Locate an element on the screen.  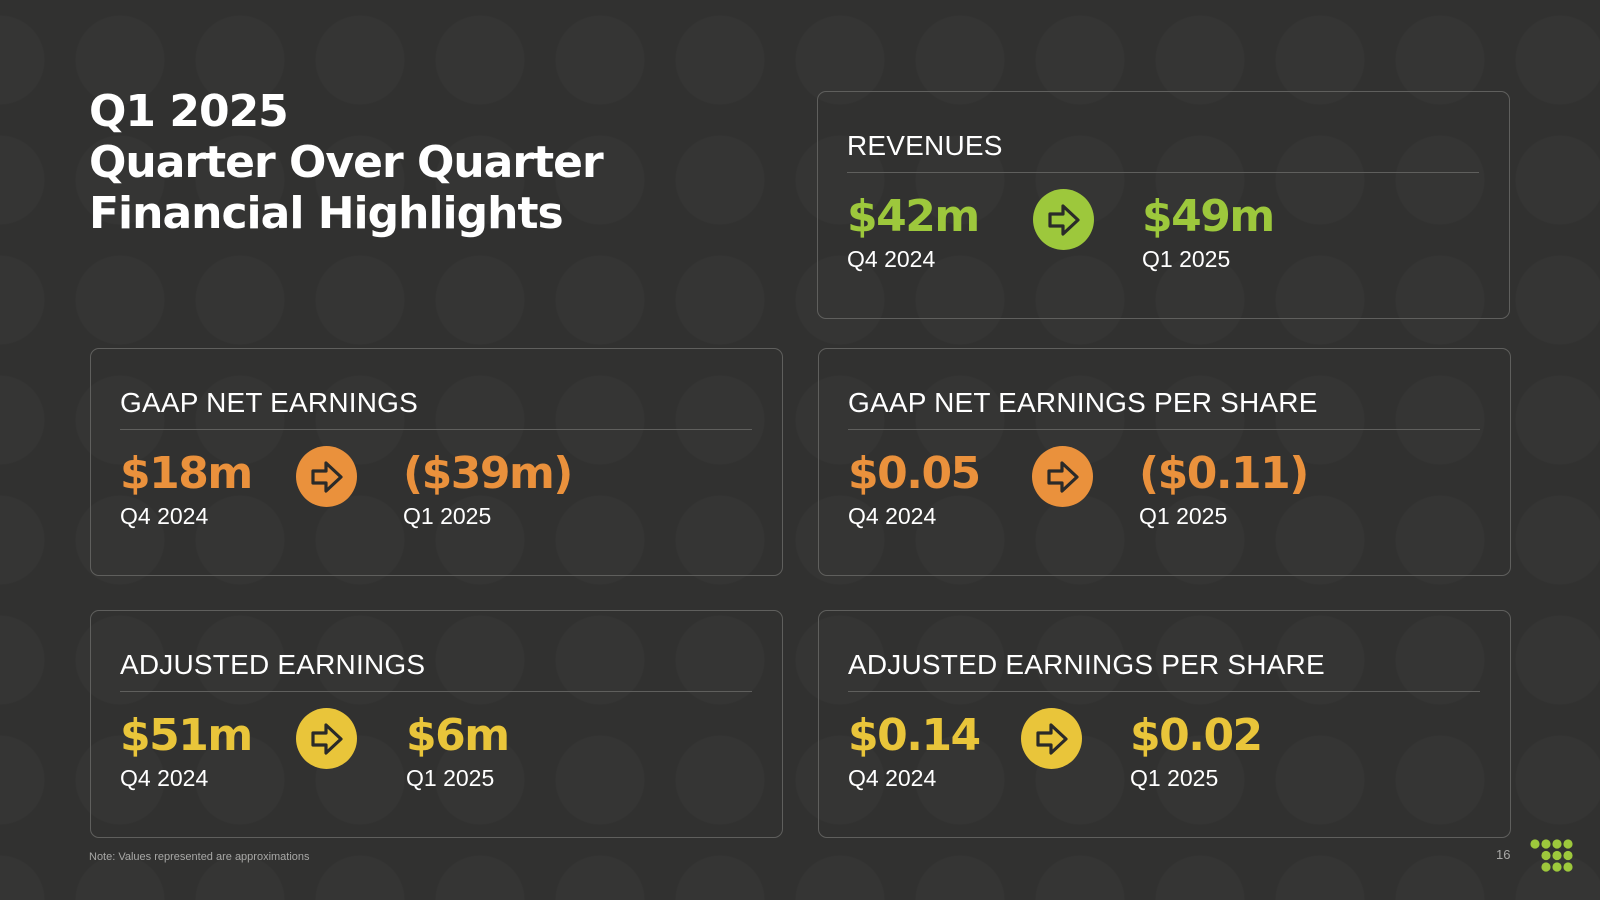
title-line-1: Q1 2025 is located at coordinates (189, 111).